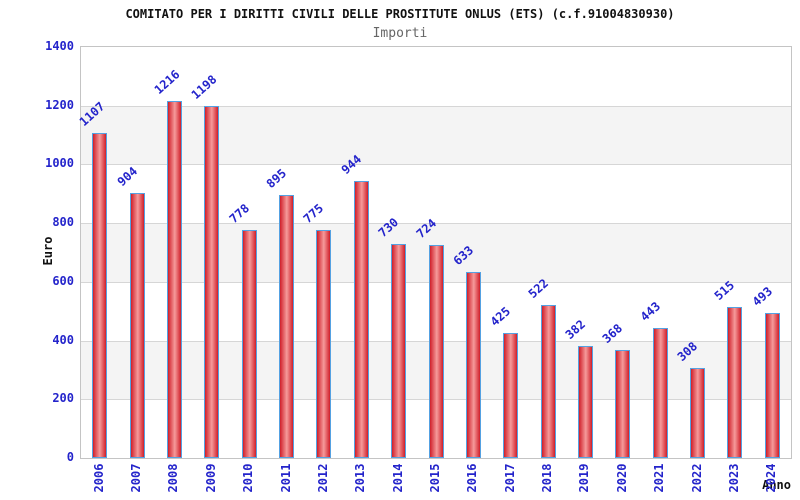  What do you see at coordinates (48, 251) in the screenshot?
I see `y-axis-title: Euro` at bounding box center [48, 251].